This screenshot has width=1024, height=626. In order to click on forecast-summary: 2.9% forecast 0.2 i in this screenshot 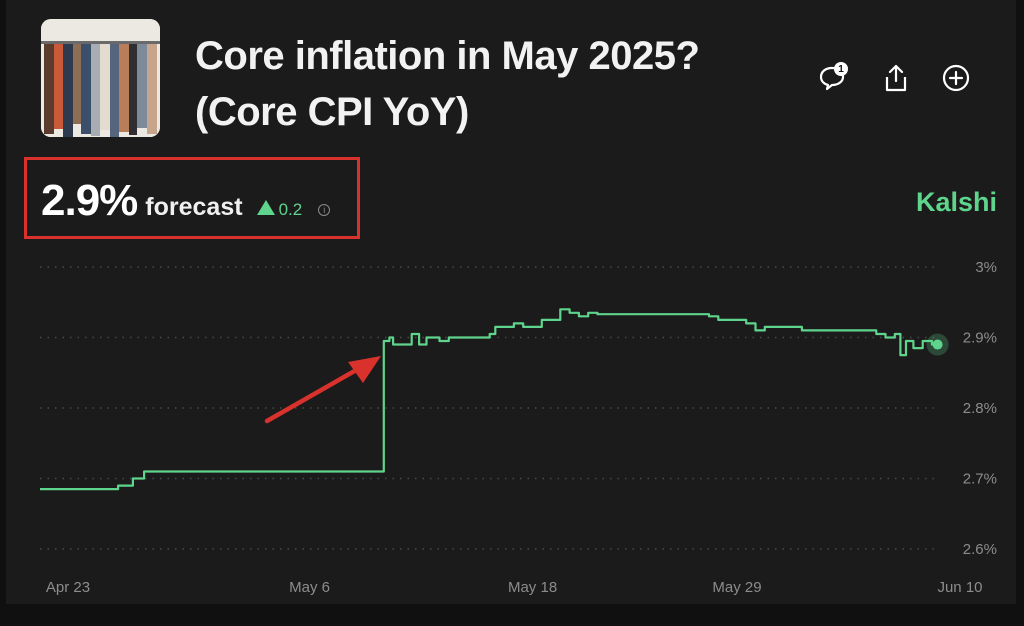, I will do `click(186, 201)`.